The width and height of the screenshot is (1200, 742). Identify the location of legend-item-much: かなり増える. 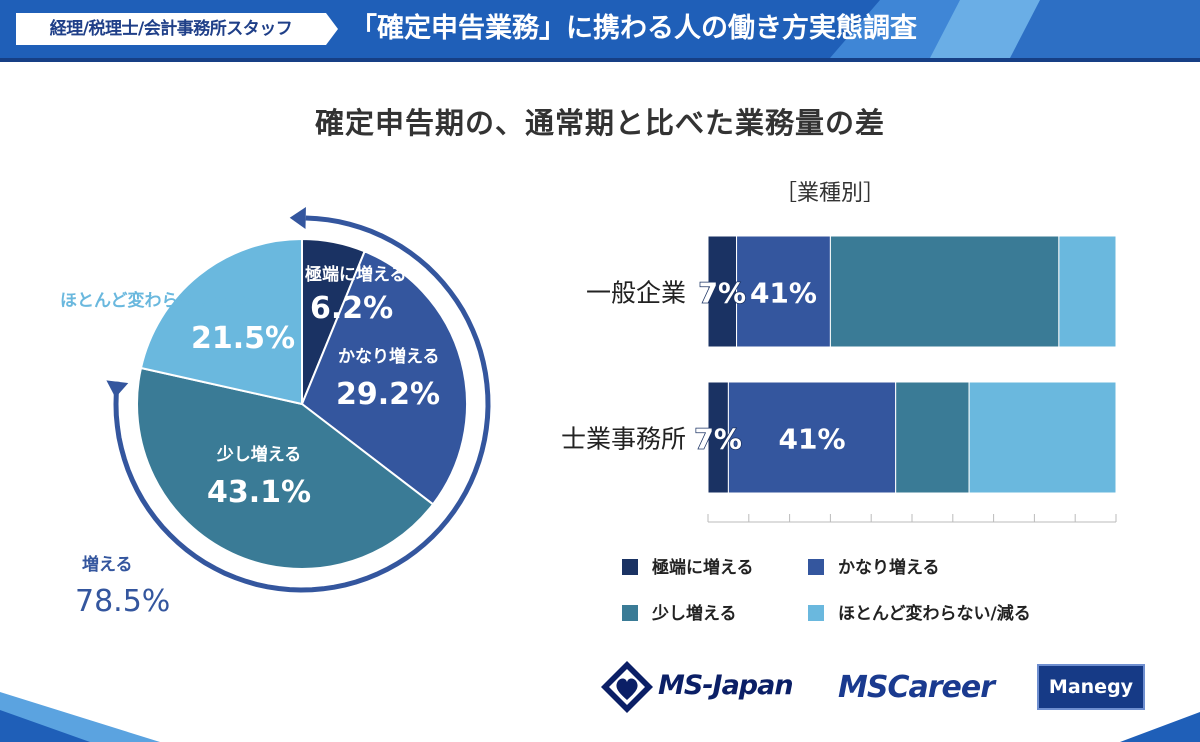
(874, 568).